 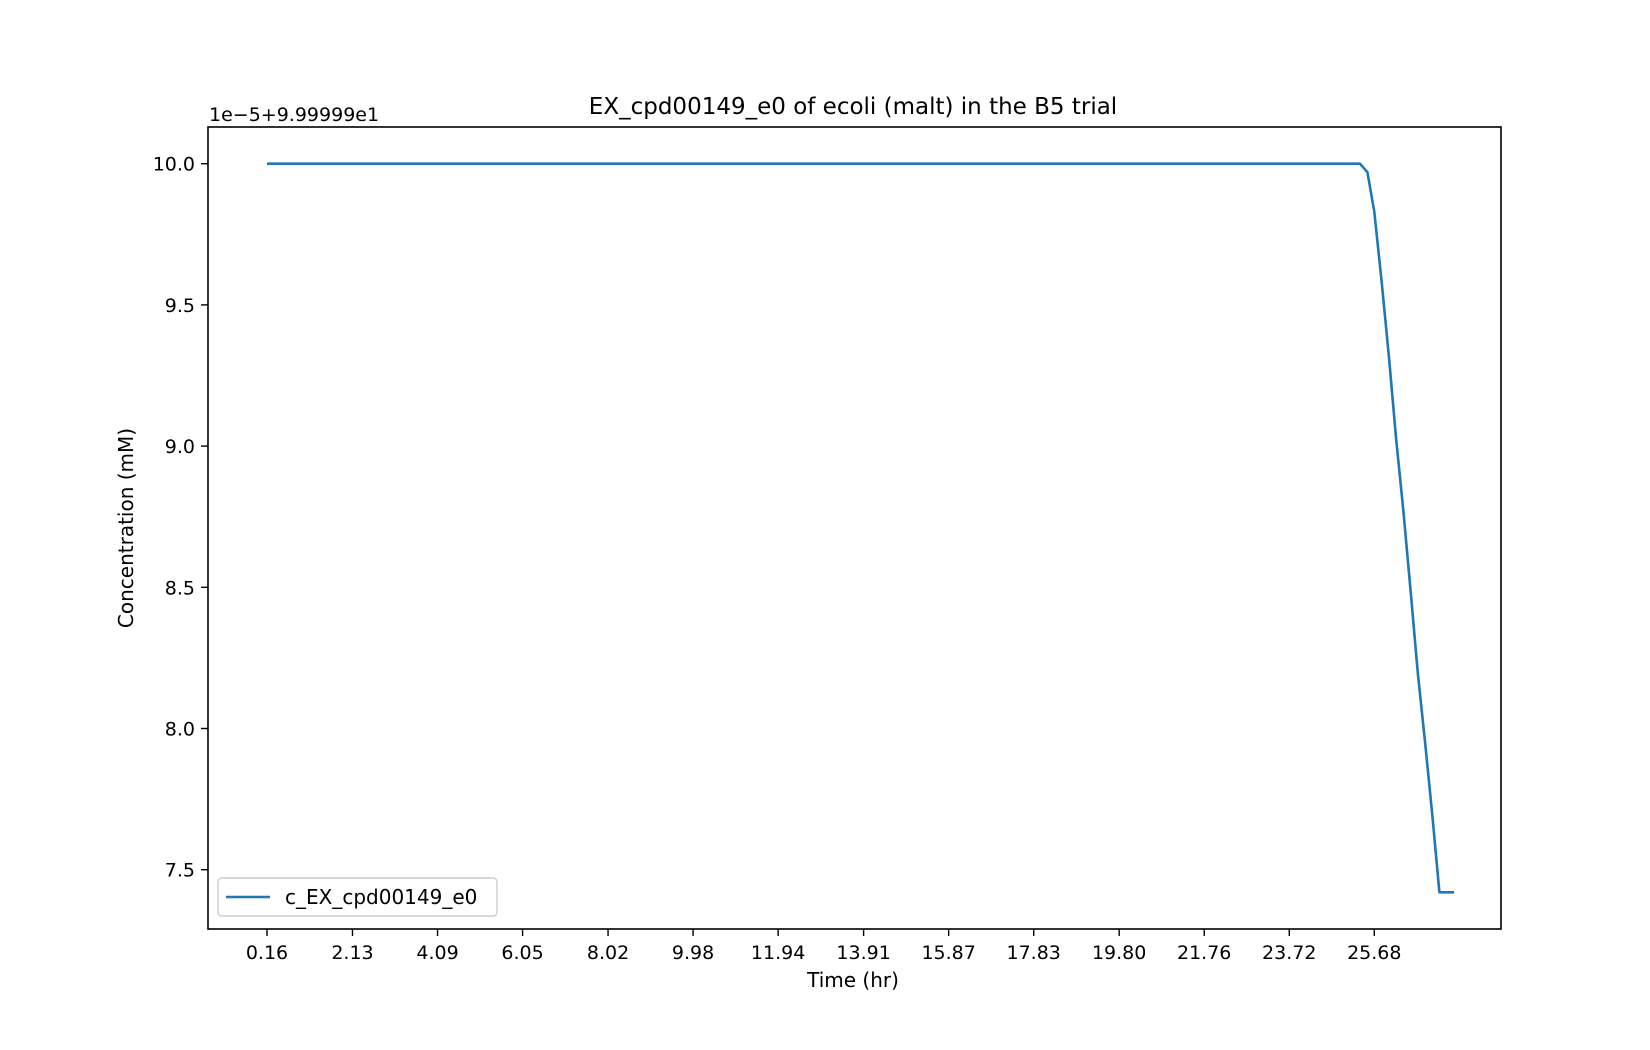 I want to click on x-tick-label: 8.02, so click(x=608, y=953).